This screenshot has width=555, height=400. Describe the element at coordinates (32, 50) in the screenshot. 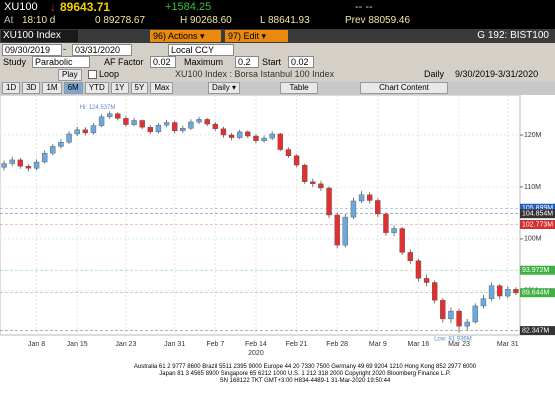

I see `start-date: 09/30/2019` at that location.